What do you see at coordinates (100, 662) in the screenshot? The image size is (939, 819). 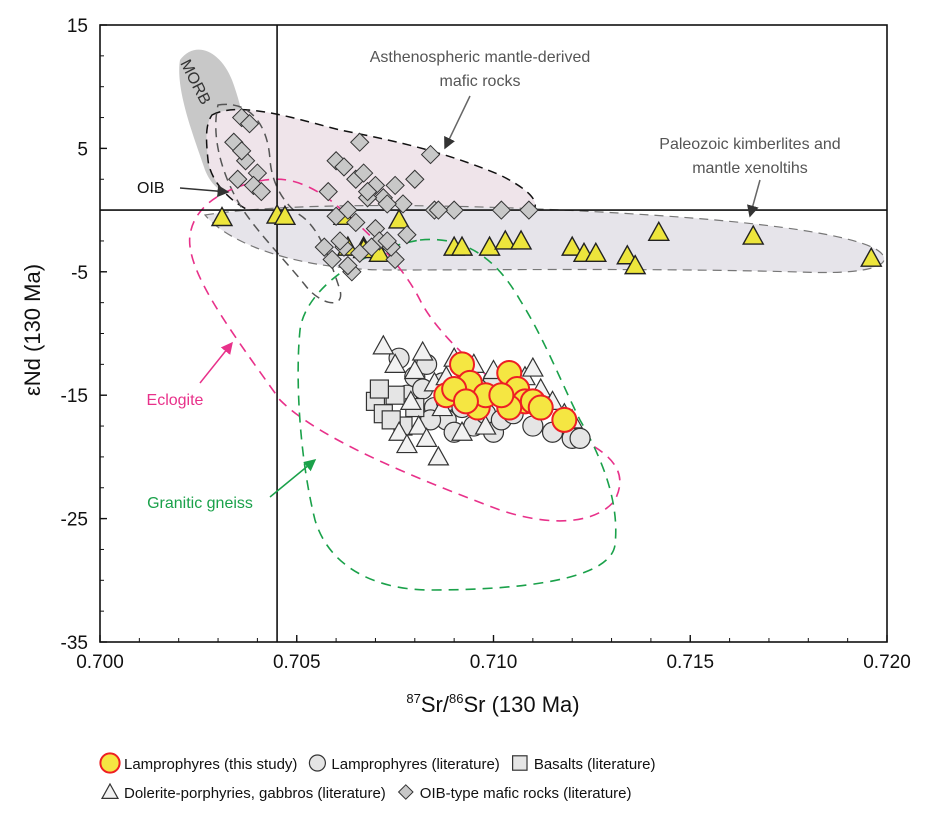 I see `x-tick-label: 0.700` at bounding box center [100, 662].